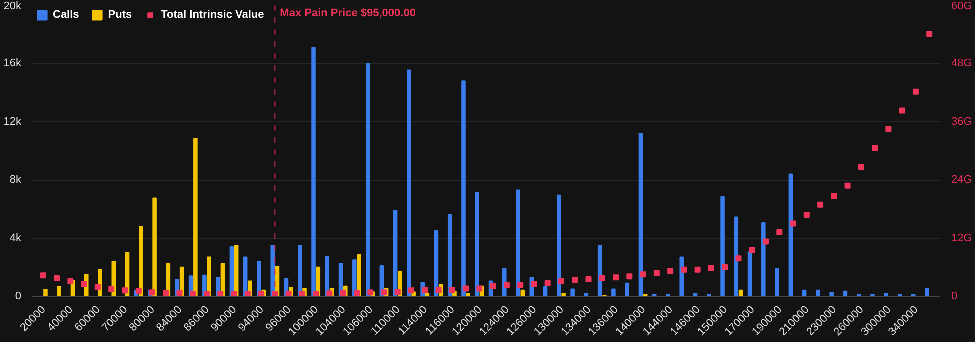 This screenshot has width=975, height=342. Describe the element at coordinates (66, 15) in the screenshot. I see `legend-label: Calls` at that location.